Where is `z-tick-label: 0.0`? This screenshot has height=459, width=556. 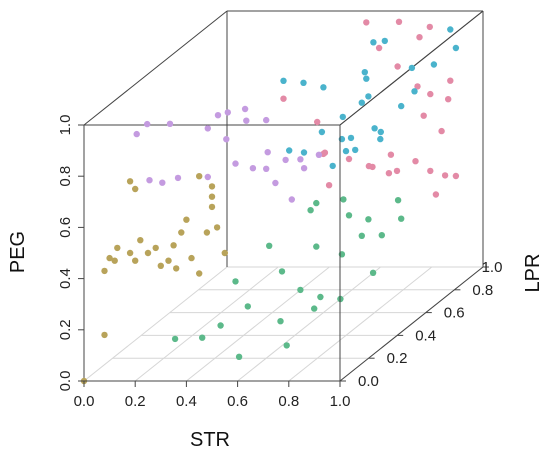
z-tick-label: 0.0 is located at coordinates (65, 381).